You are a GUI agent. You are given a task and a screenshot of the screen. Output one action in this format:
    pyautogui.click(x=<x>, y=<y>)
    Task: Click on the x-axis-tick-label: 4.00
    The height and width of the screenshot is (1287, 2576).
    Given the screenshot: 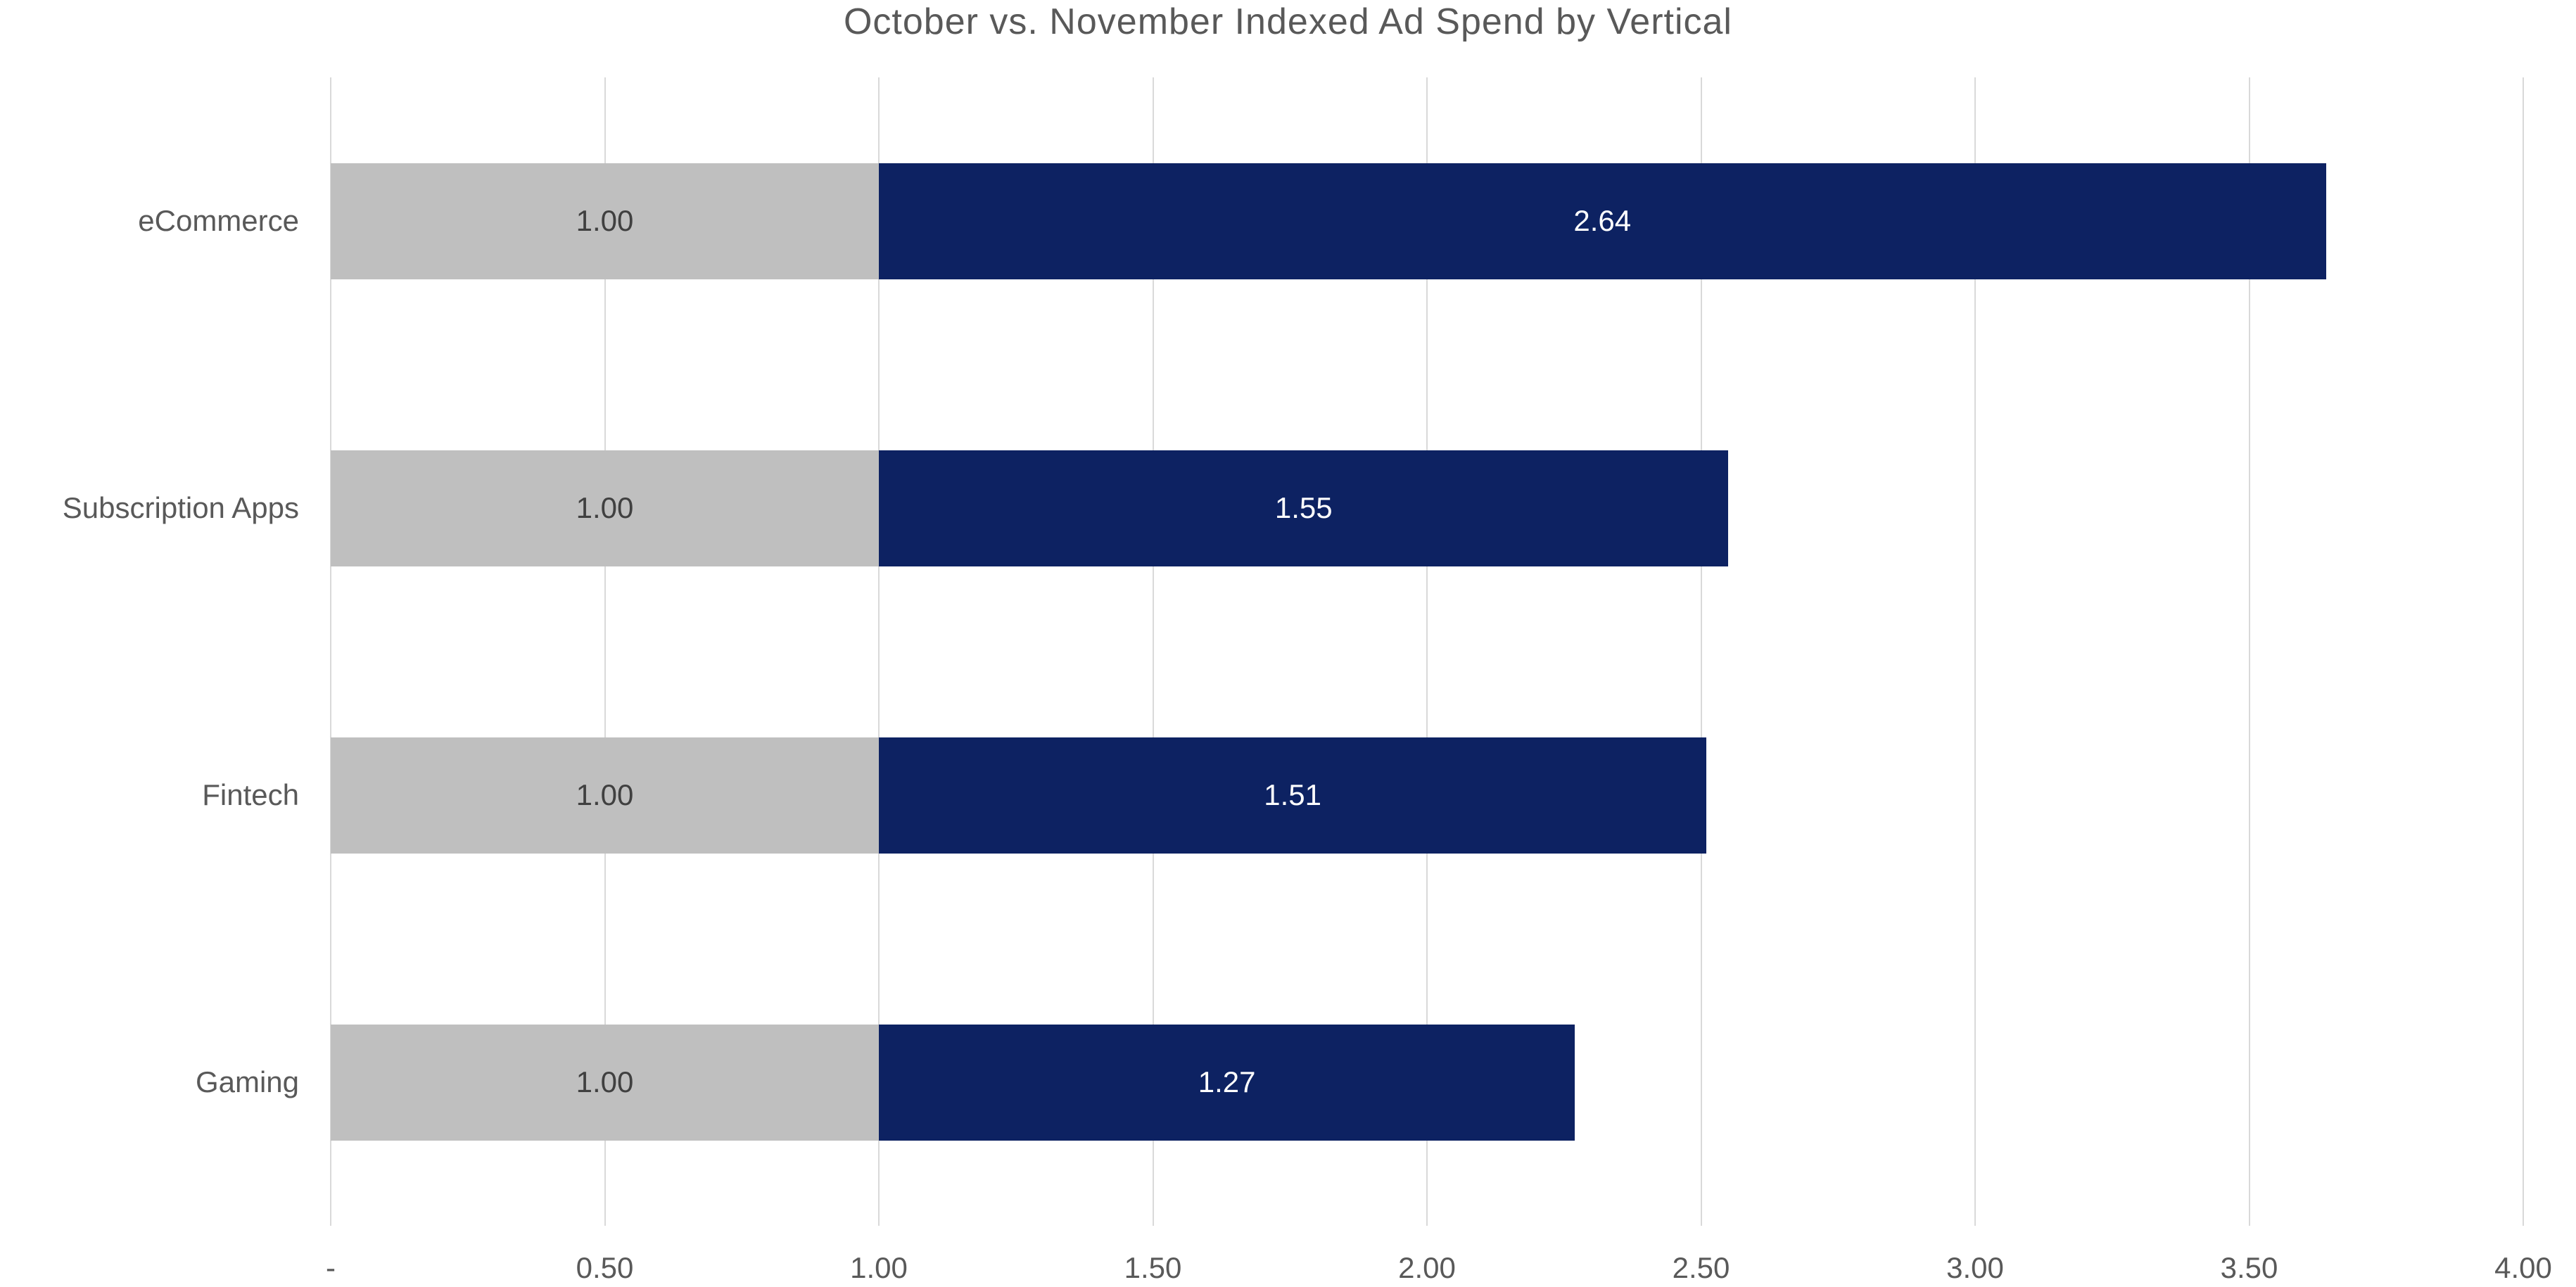 What is the action you would take?
    pyautogui.click(x=2523, y=1267)
    